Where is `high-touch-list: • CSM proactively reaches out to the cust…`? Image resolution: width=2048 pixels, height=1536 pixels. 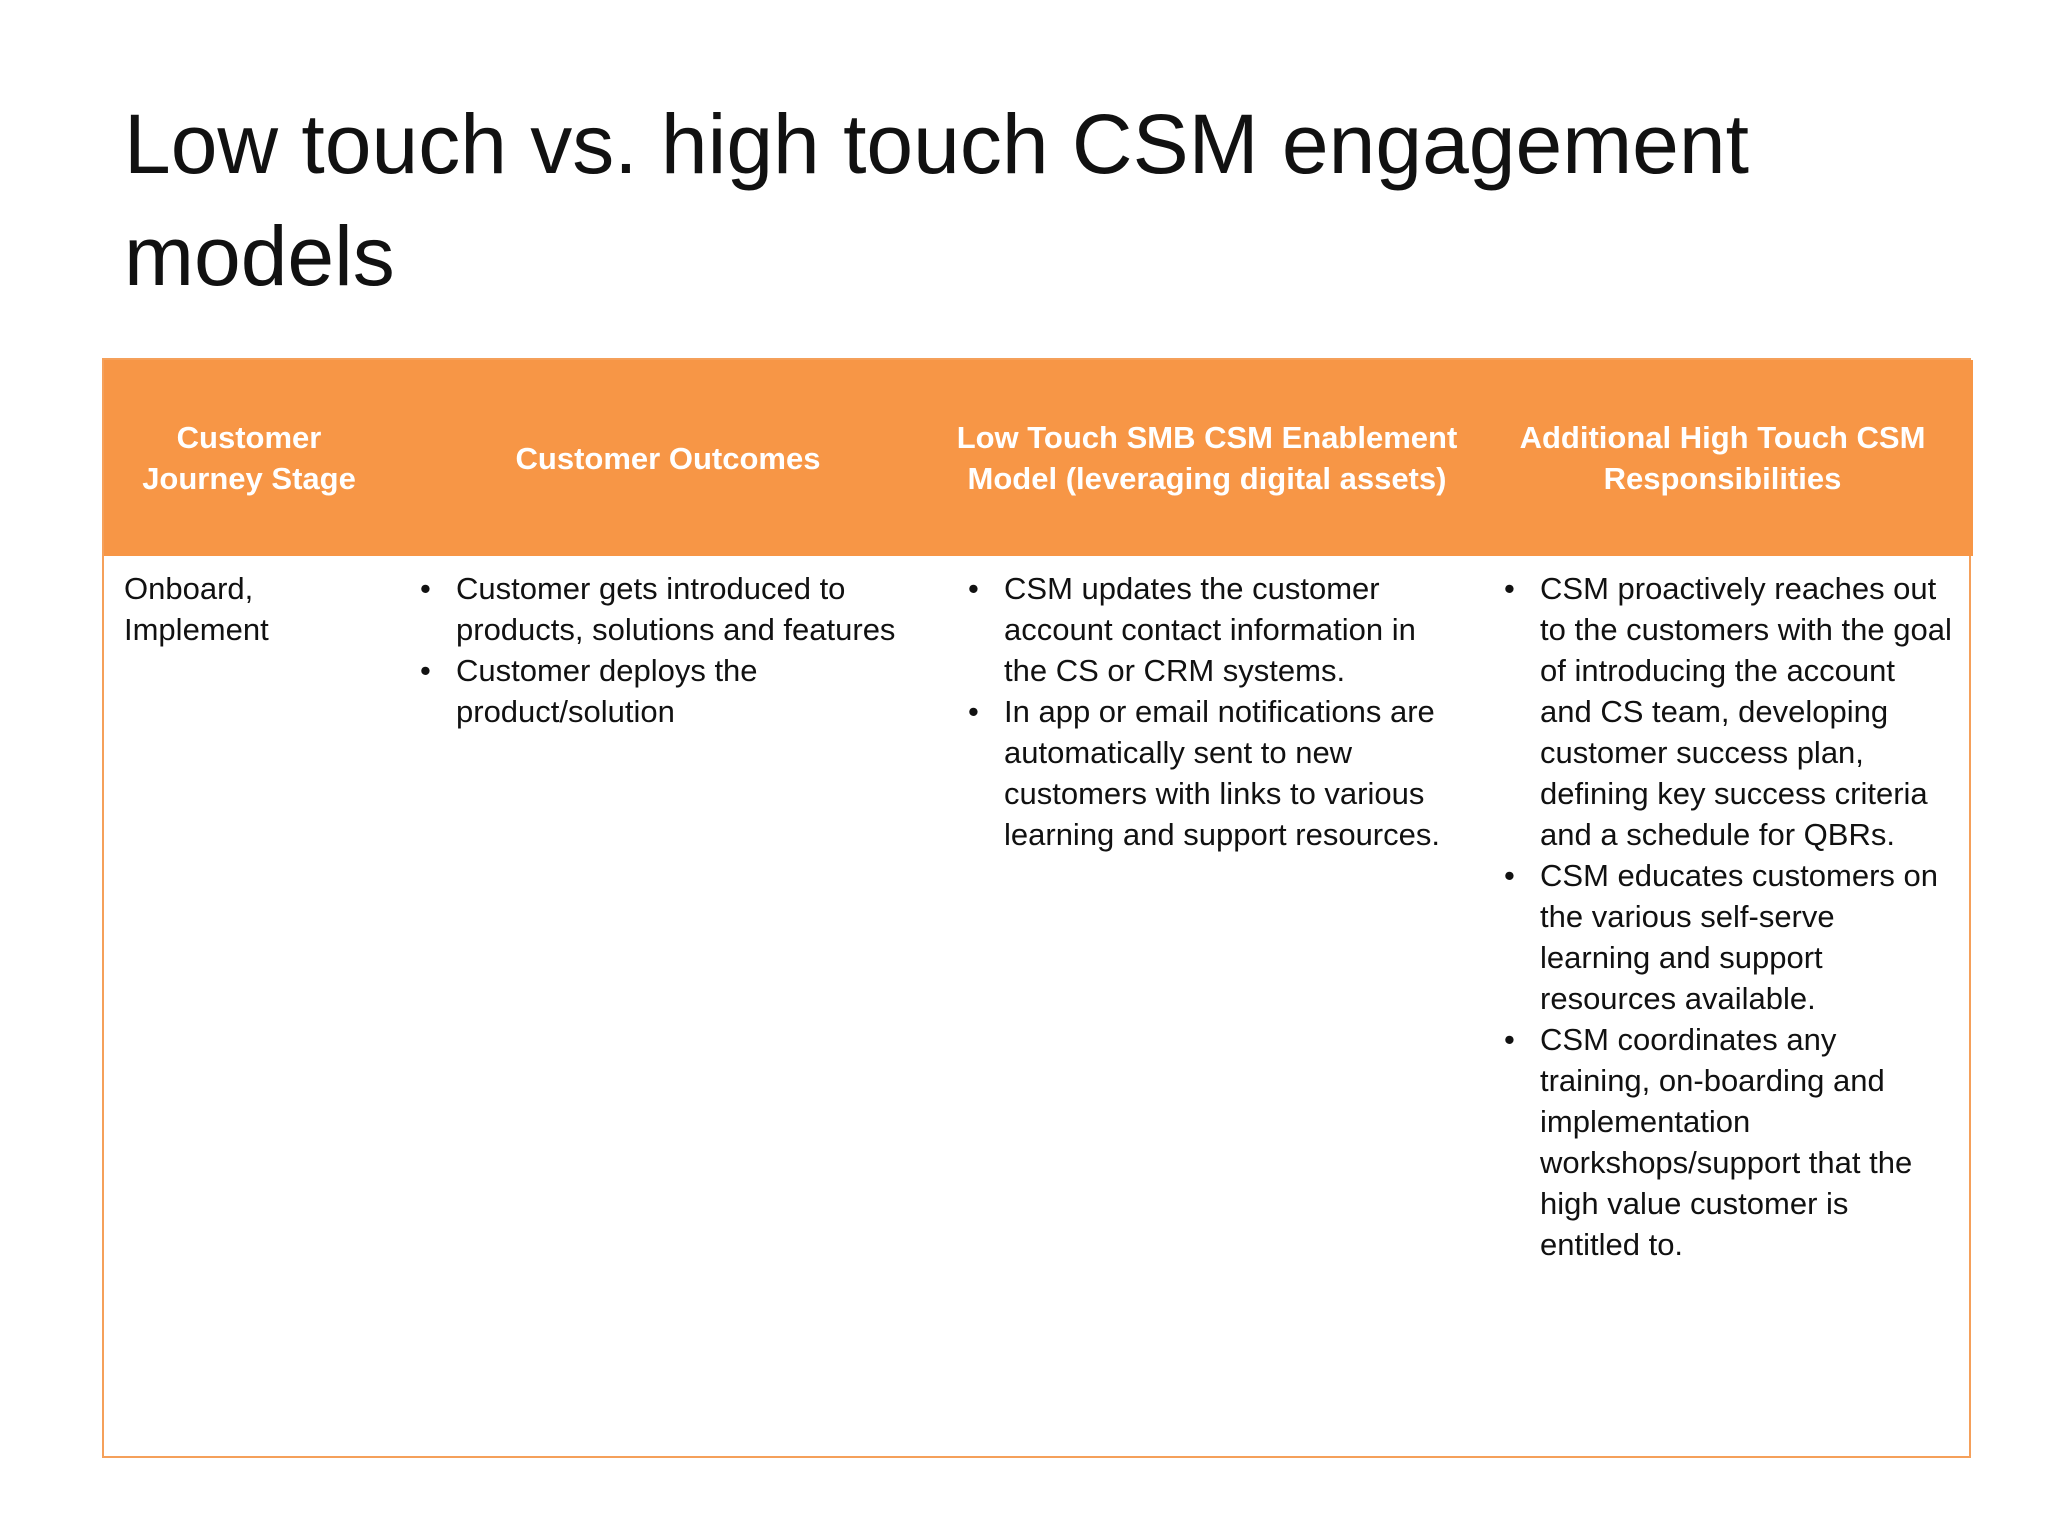 high-touch-list: • CSM proactively reaches out to the cust… is located at coordinates (1724, 916).